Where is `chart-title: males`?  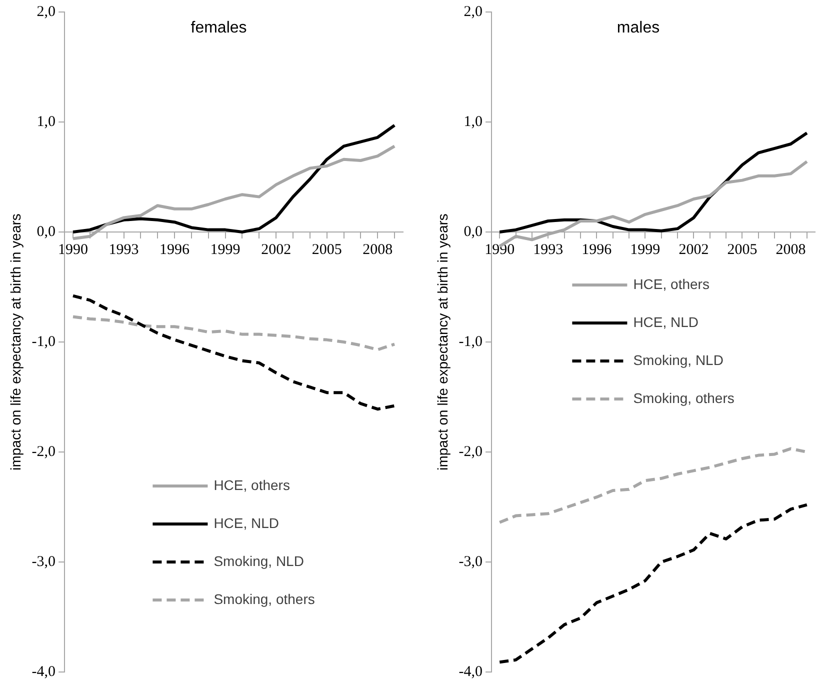 chart-title: males is located at coordinates (638, 27).